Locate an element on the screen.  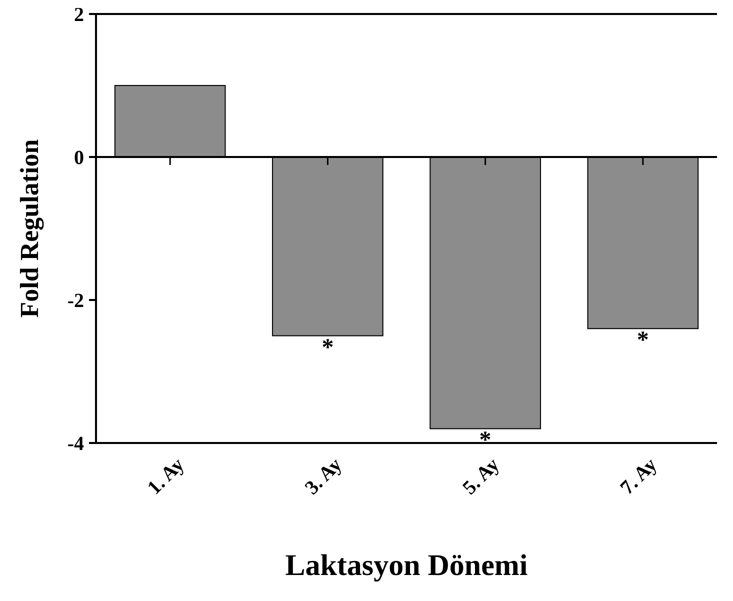
x-tick-label: 5. Ay is located at coordinates (481, 477).